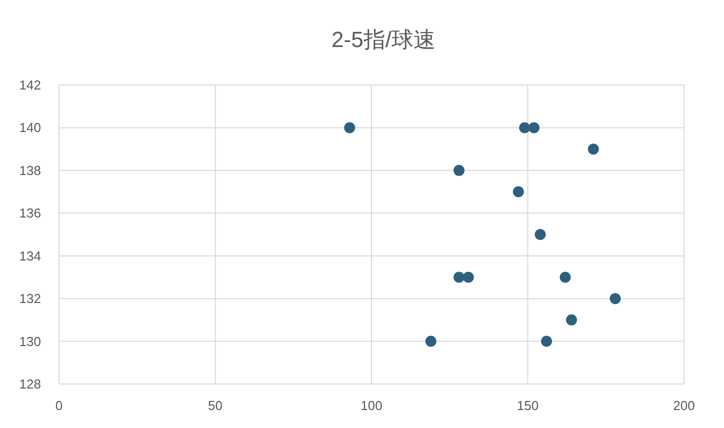 The height and width of the screenshot is (428, 724). Describe the element at coordinates (30, 341) in the screenshot. I see `y-tick-label: 130` at that location.